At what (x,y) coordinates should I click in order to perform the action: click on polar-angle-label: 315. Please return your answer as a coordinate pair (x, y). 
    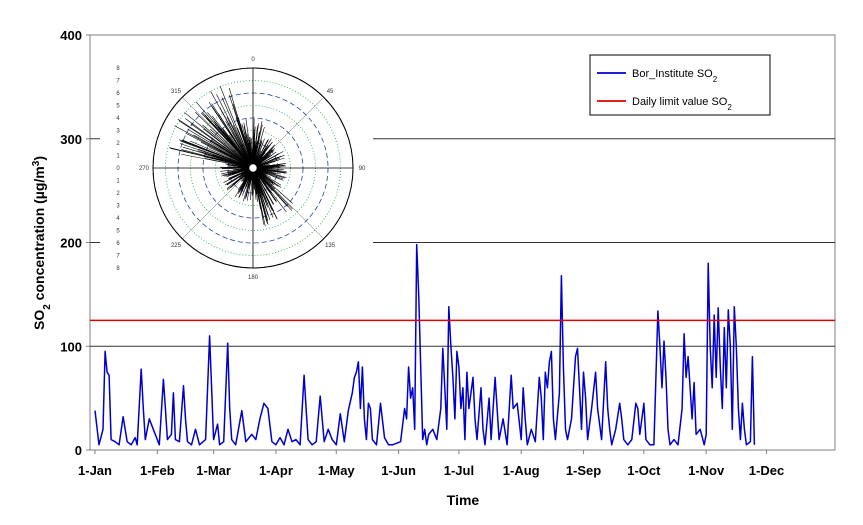
    Looking at the image, I should click on (176, 92).